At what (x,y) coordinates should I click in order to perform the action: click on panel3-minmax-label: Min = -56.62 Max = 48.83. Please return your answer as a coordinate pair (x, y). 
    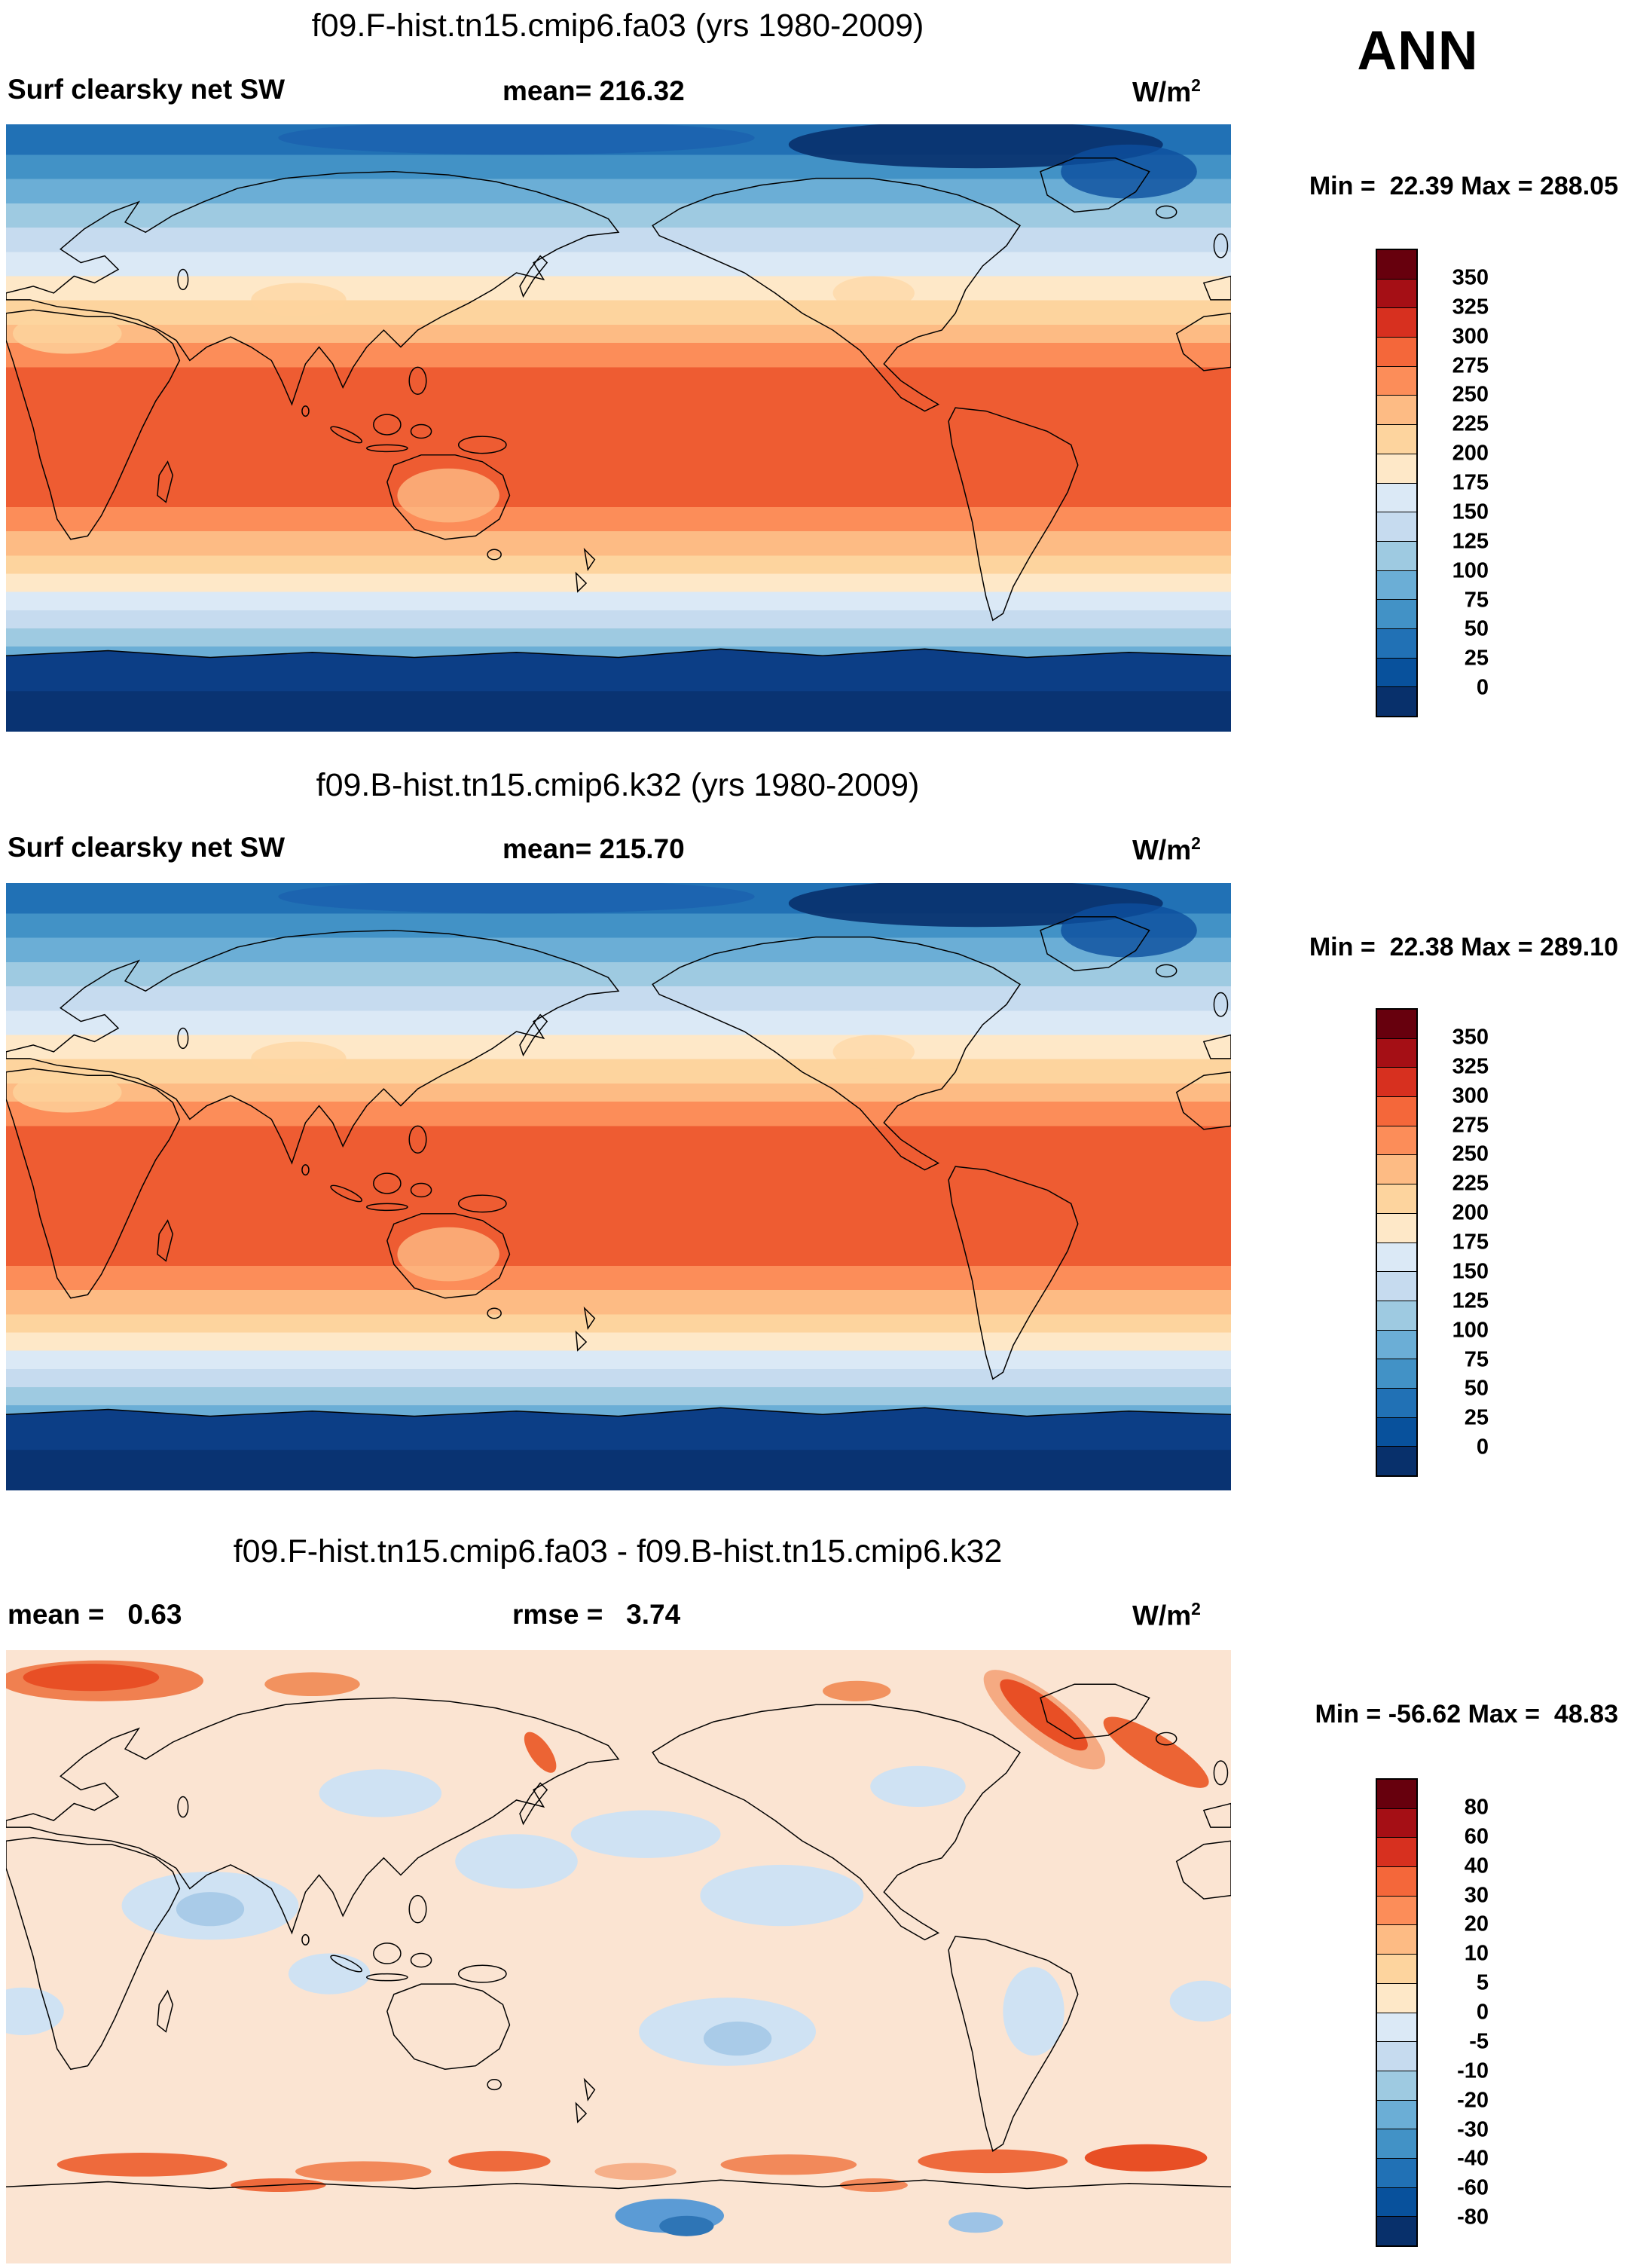
    Looking at the image, I should click on (1466, 1714).